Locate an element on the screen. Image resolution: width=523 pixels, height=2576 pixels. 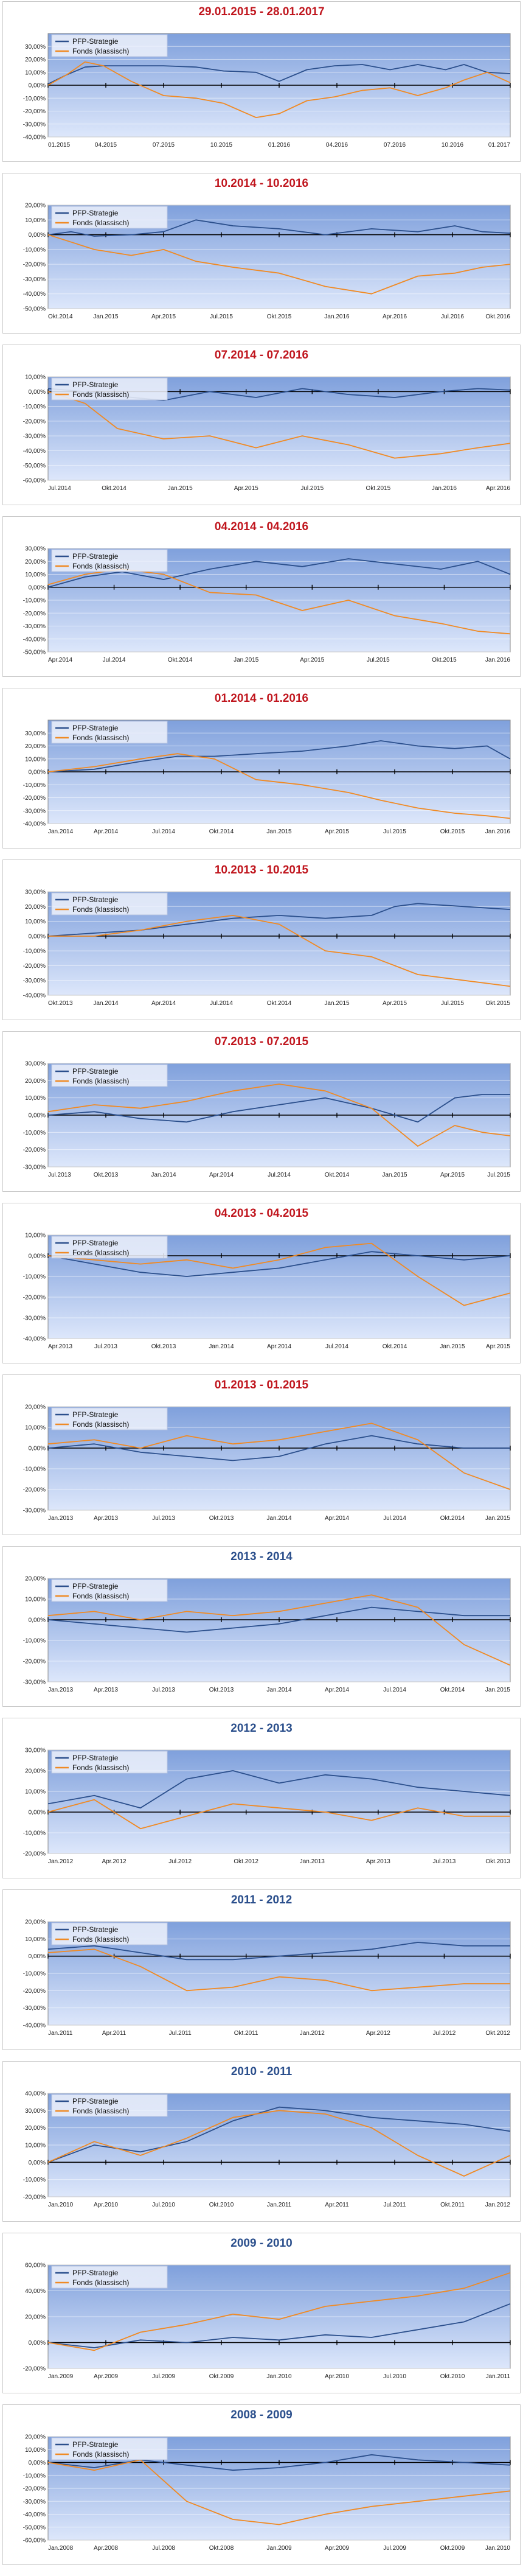
y-tick-label: 40,00% is located at coordinates (36, 2094).